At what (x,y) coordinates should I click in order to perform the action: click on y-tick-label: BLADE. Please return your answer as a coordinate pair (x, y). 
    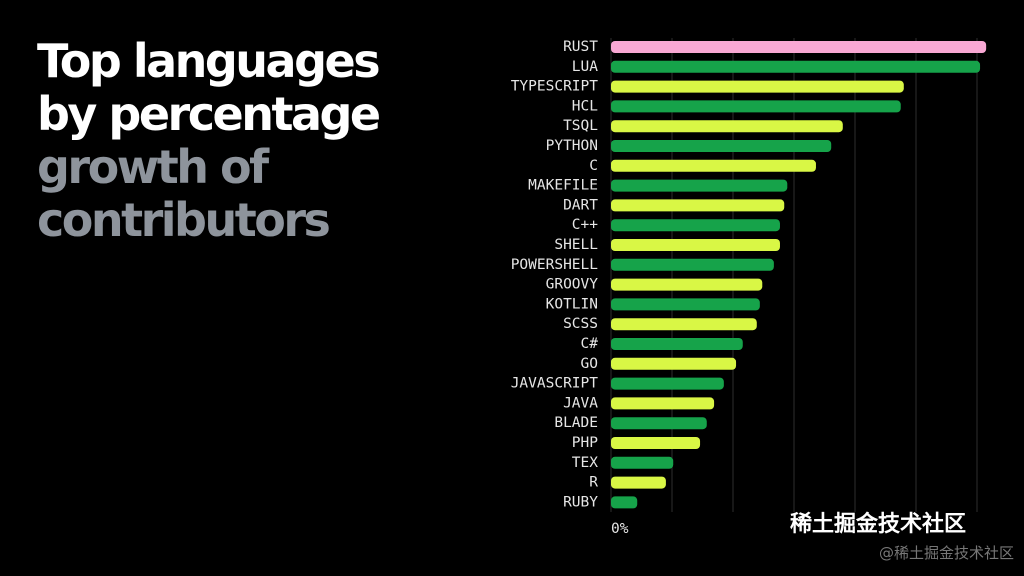
    Looking at the image, I should click on (576, 423).